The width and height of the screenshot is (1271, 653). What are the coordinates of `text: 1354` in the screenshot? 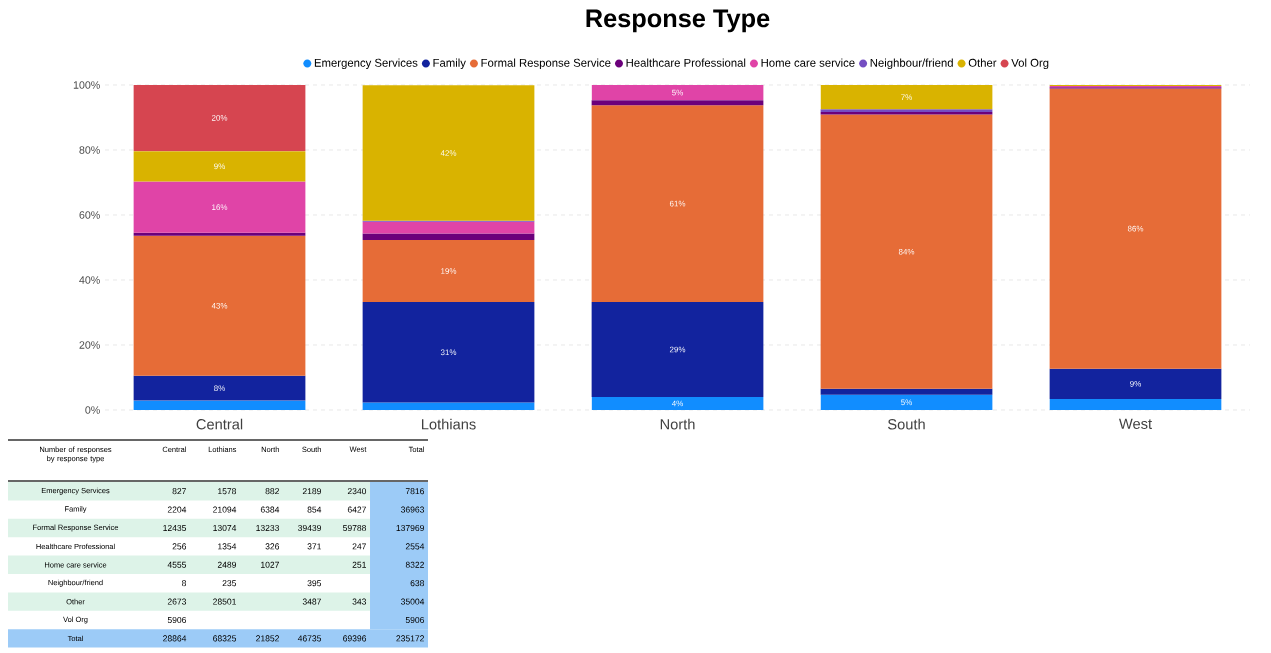 It's located at (227, 546).